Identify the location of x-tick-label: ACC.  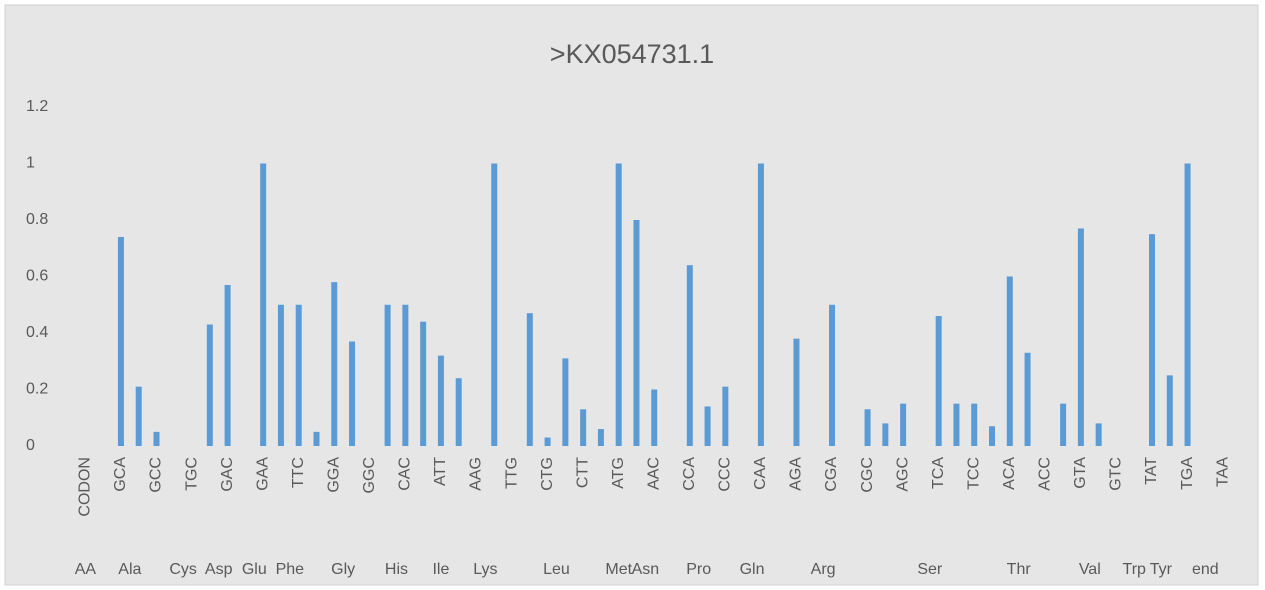
(1045, 474).